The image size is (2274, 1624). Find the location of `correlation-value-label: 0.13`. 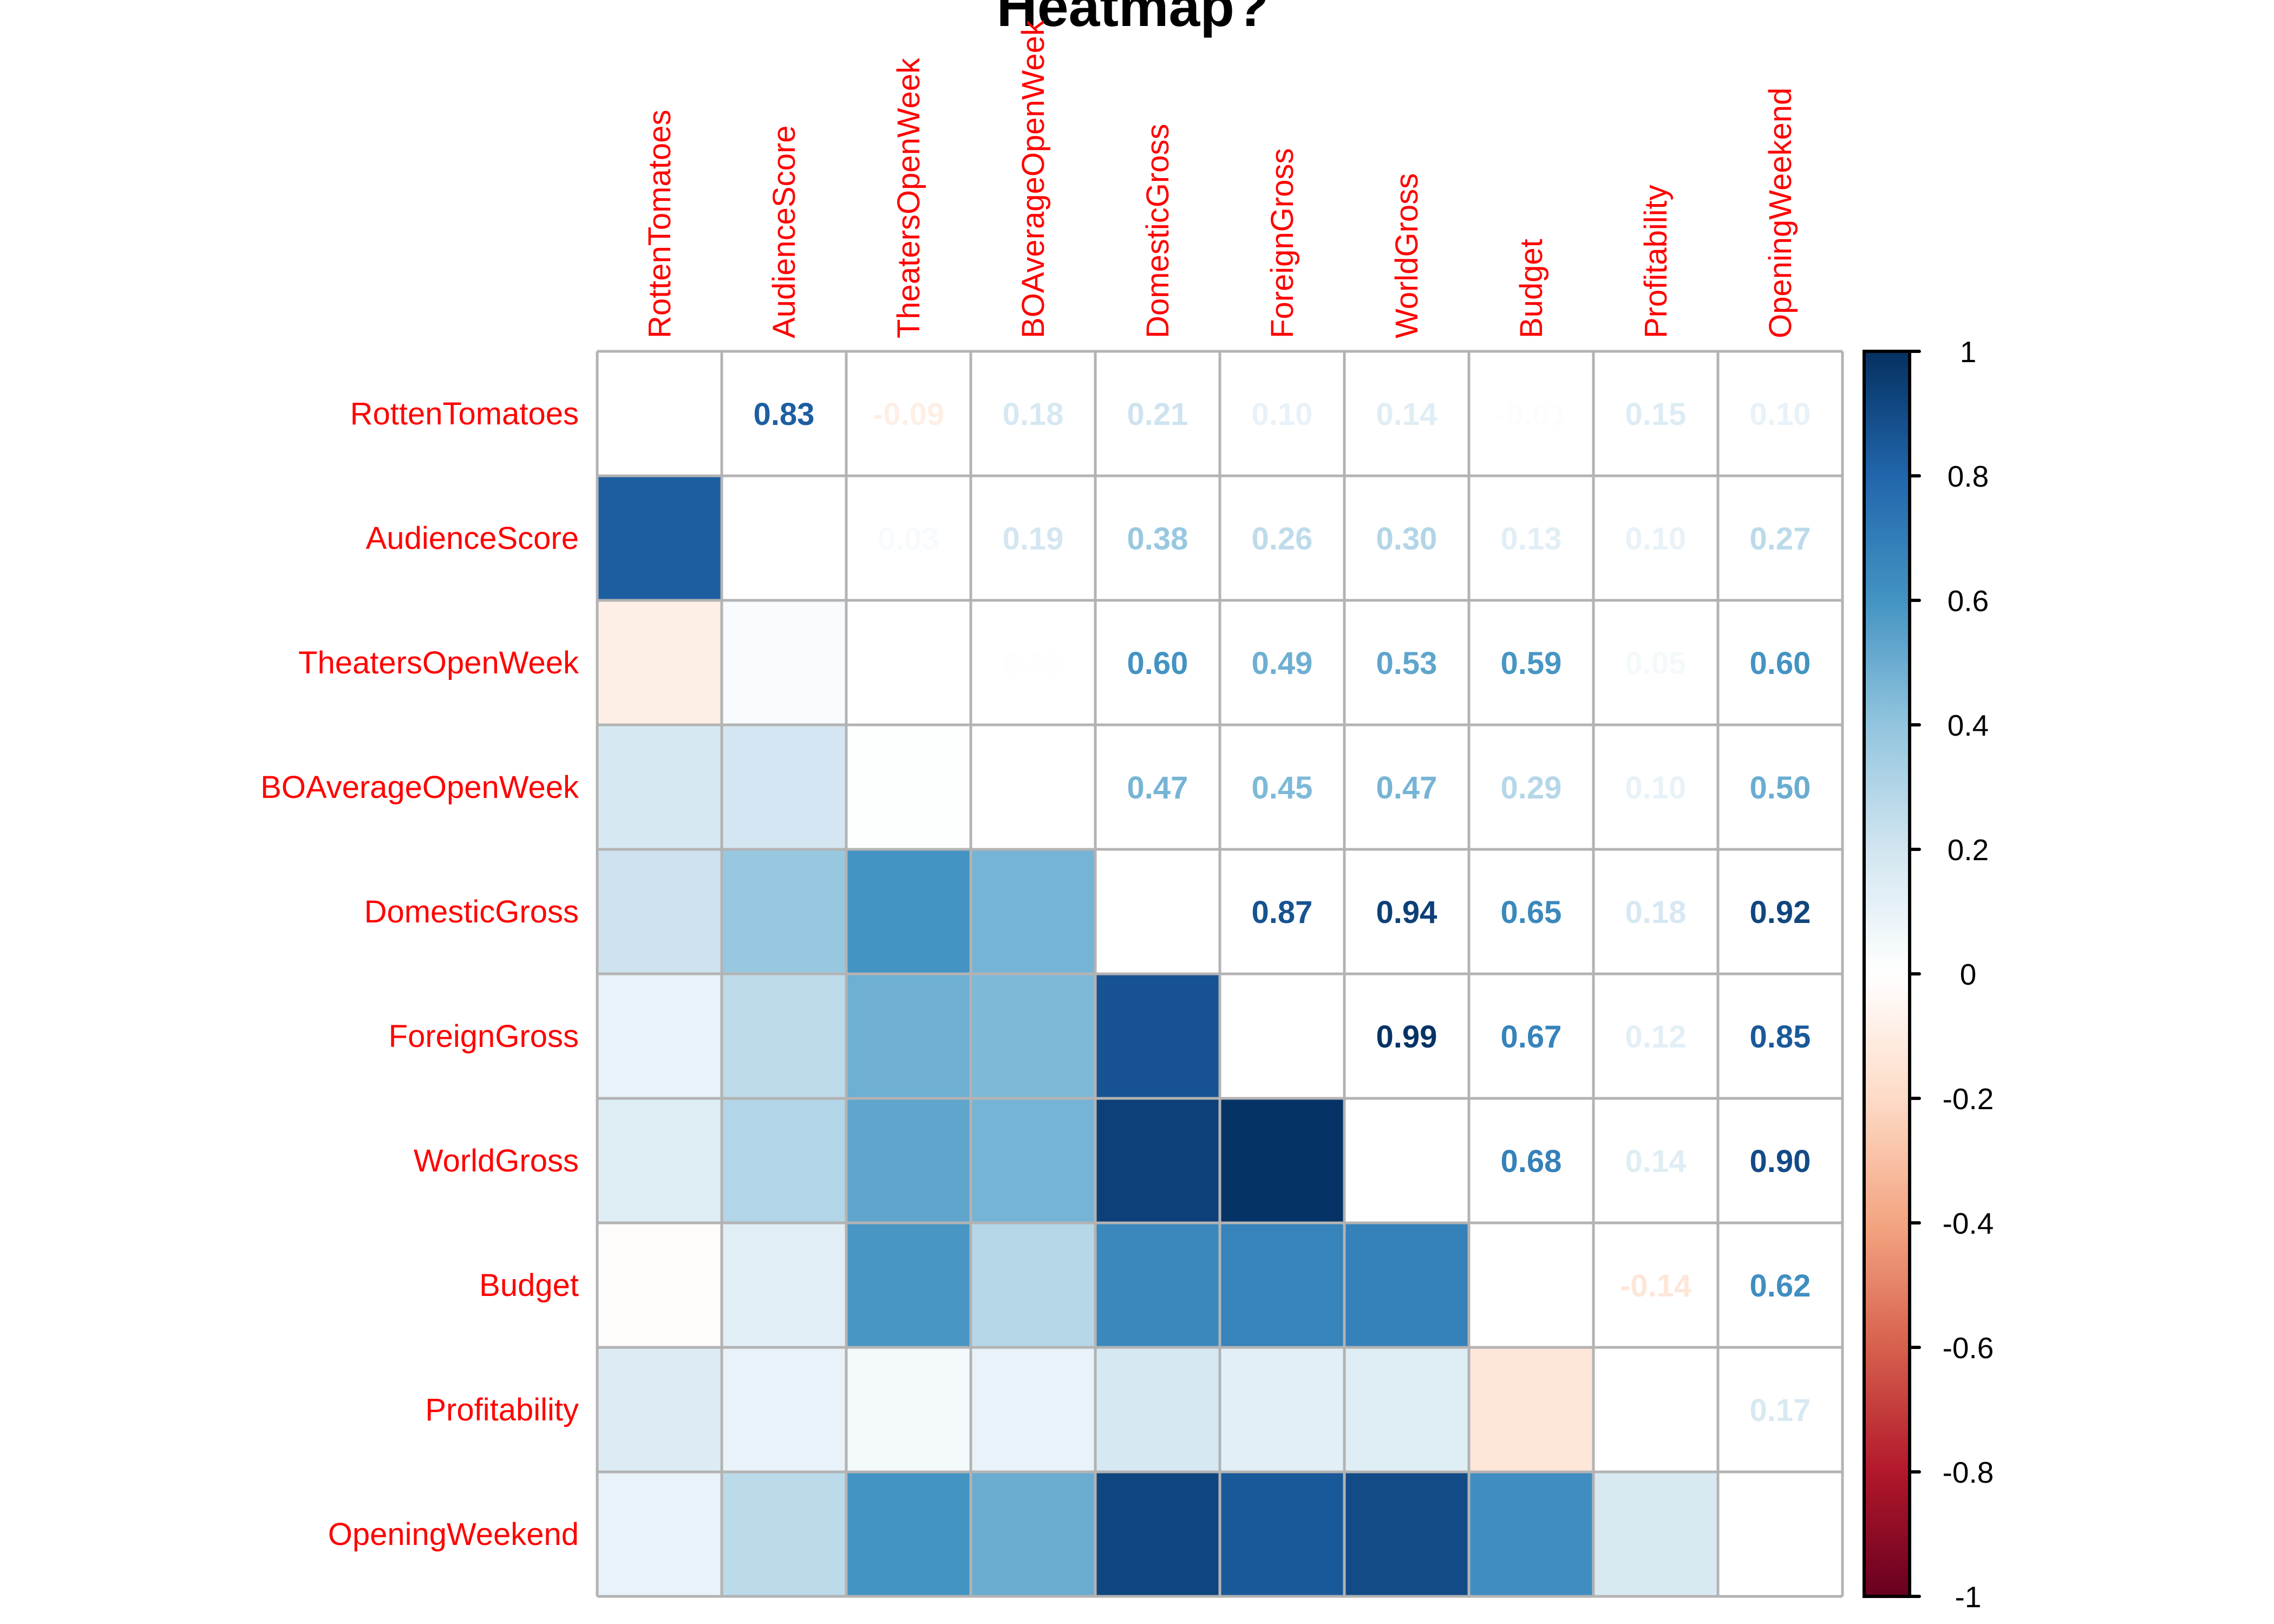

correlation-value-label: 0.13 is located at coordinates (1532, 538).